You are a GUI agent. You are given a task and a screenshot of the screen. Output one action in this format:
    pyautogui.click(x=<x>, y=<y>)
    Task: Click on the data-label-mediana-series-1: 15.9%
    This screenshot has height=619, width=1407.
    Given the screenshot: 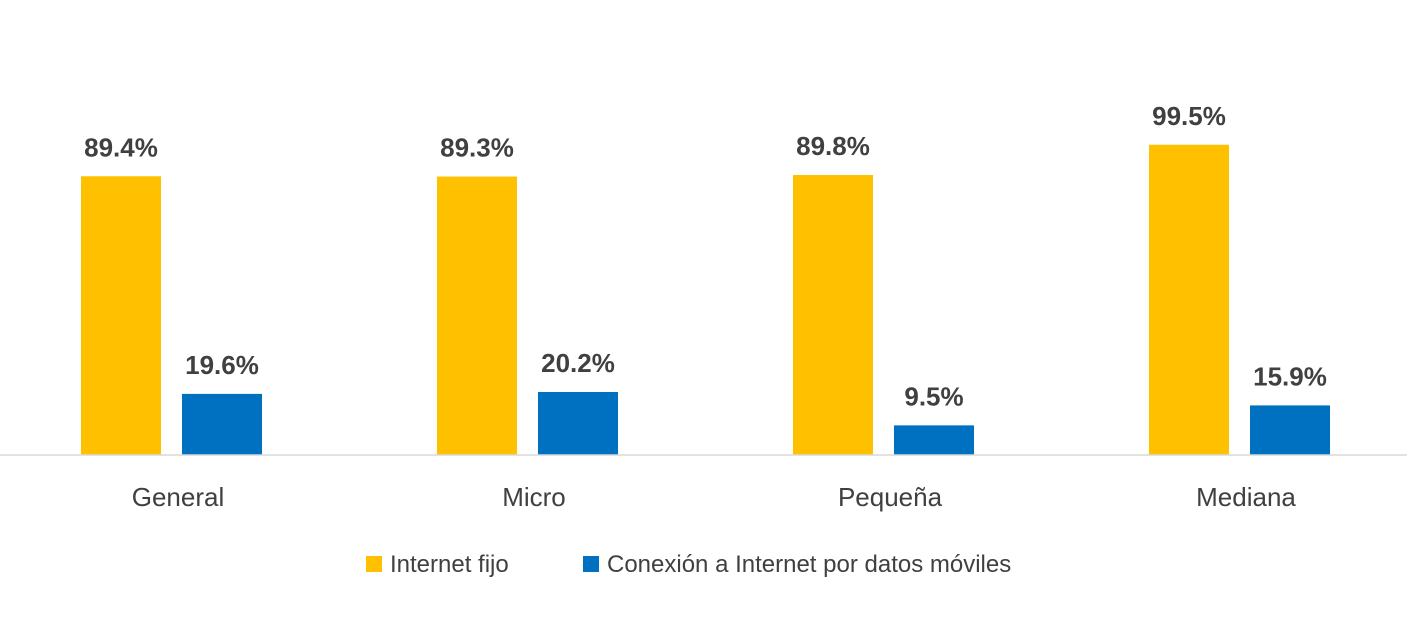 What is the action you would take?
    pyautogui.click(x=1290, y=376)
    